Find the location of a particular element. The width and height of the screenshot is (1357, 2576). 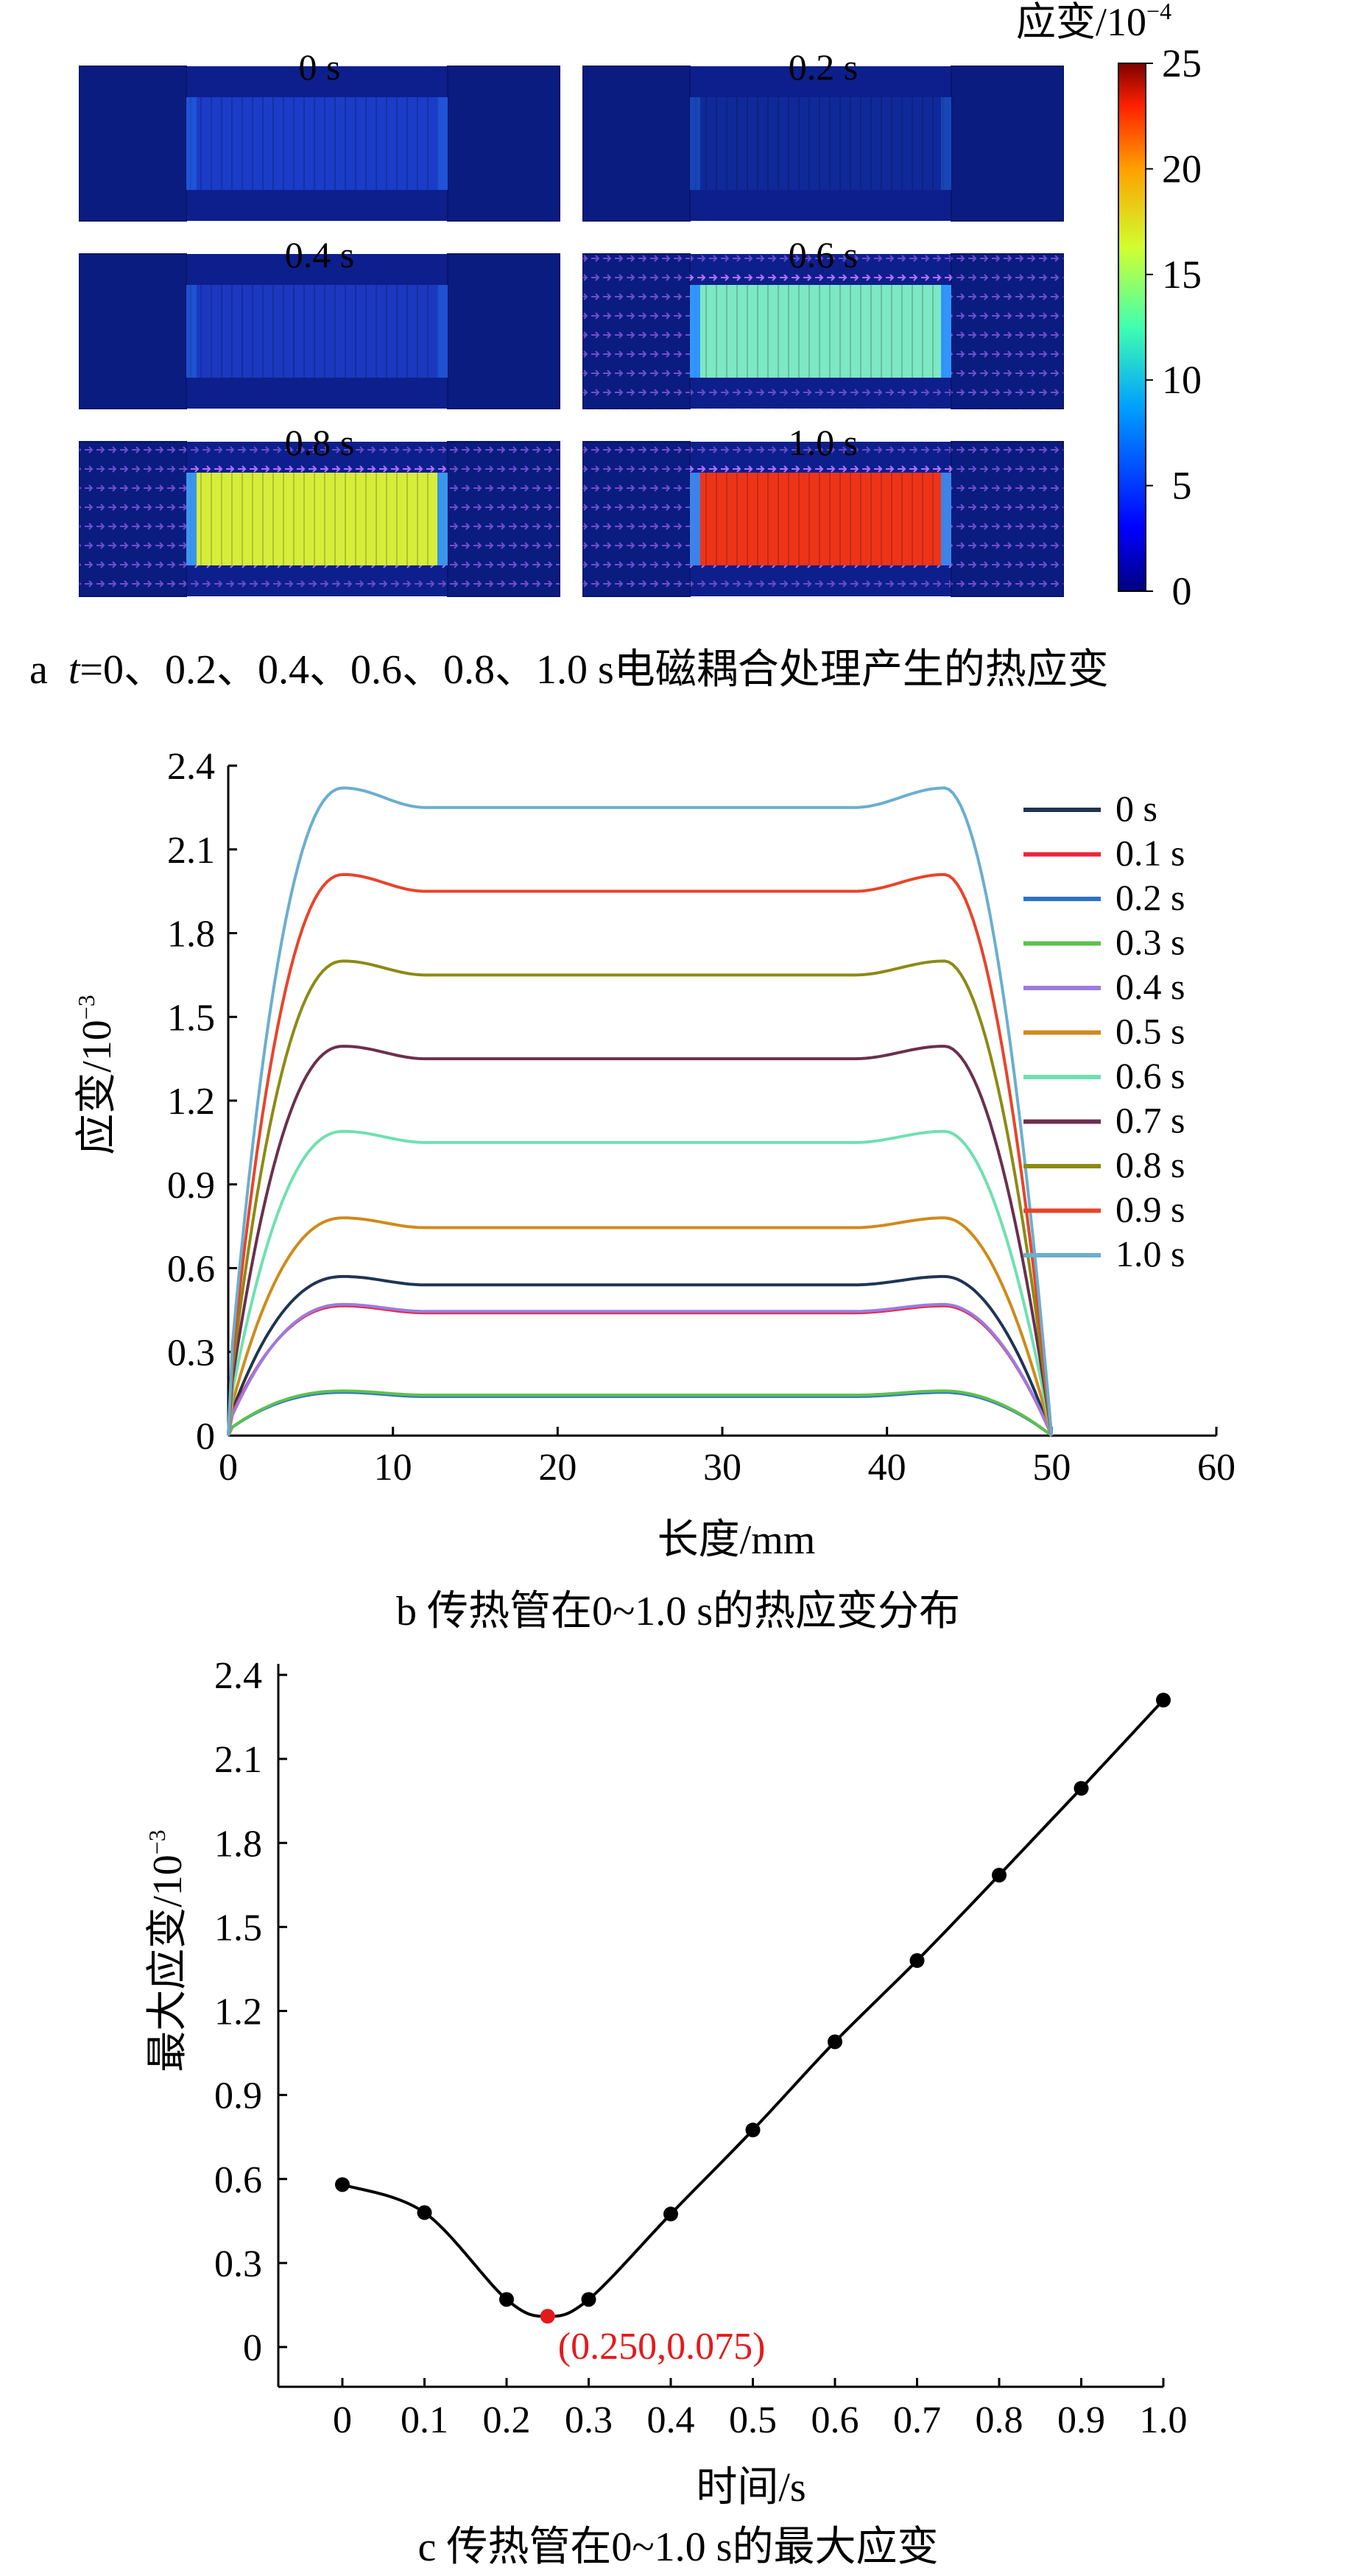

snapshot-time-label: 0.4 s is located at coordinates (320, 254).